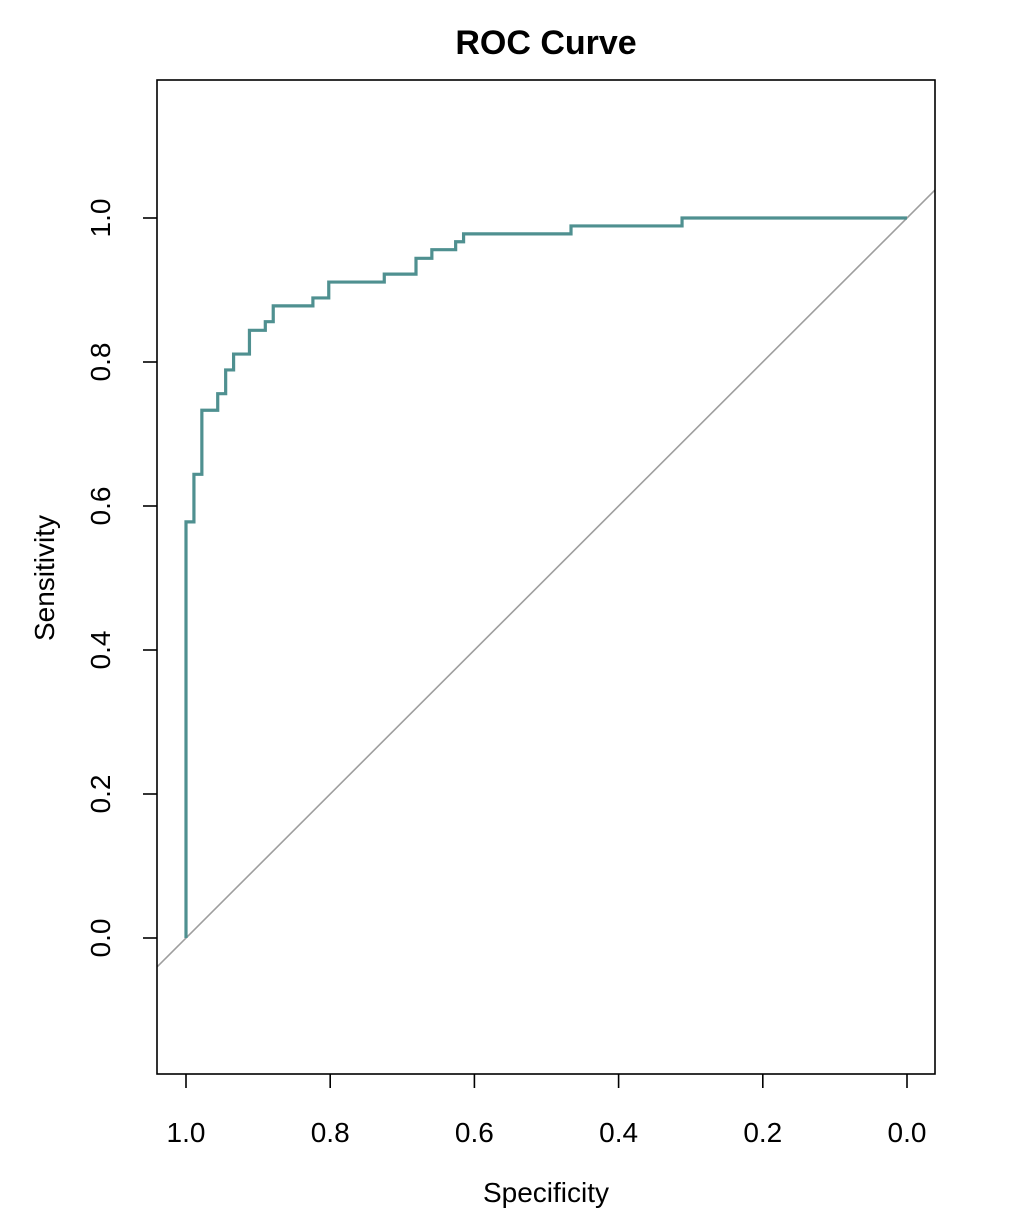  Describe the element at coordinates (44, 578) in the screenshot. I see `y-axis-label: Sensitivity` at that location.